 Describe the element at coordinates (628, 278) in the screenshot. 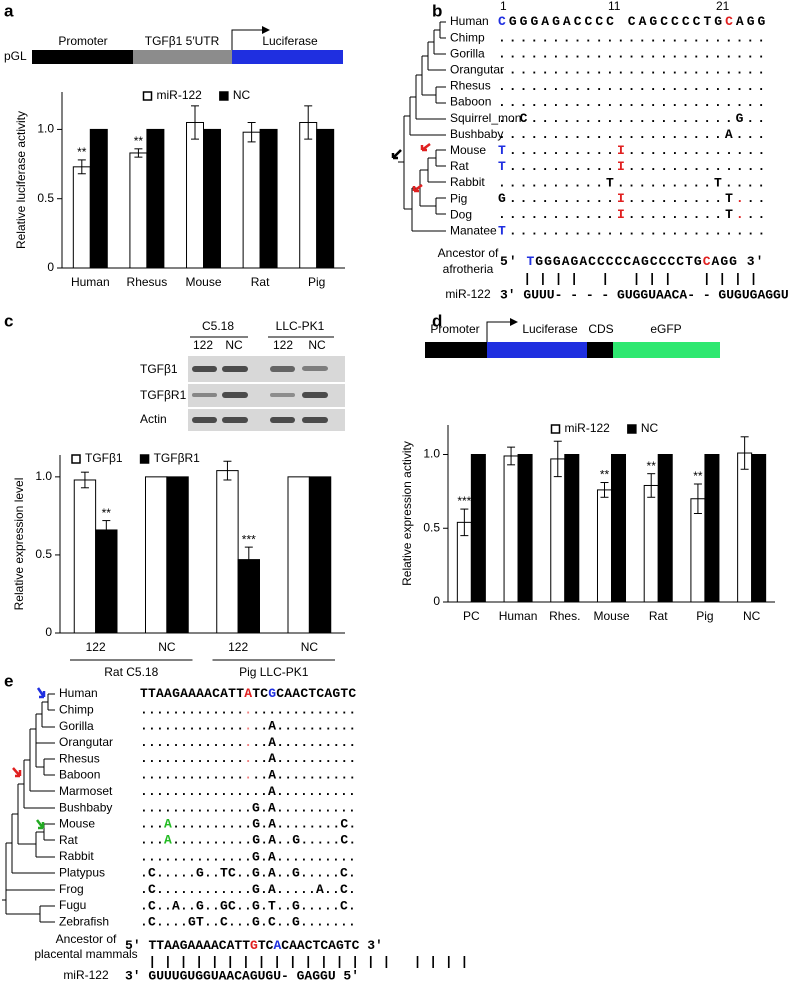

I see `pairing: | | | | | | | | | | | |` at that location.